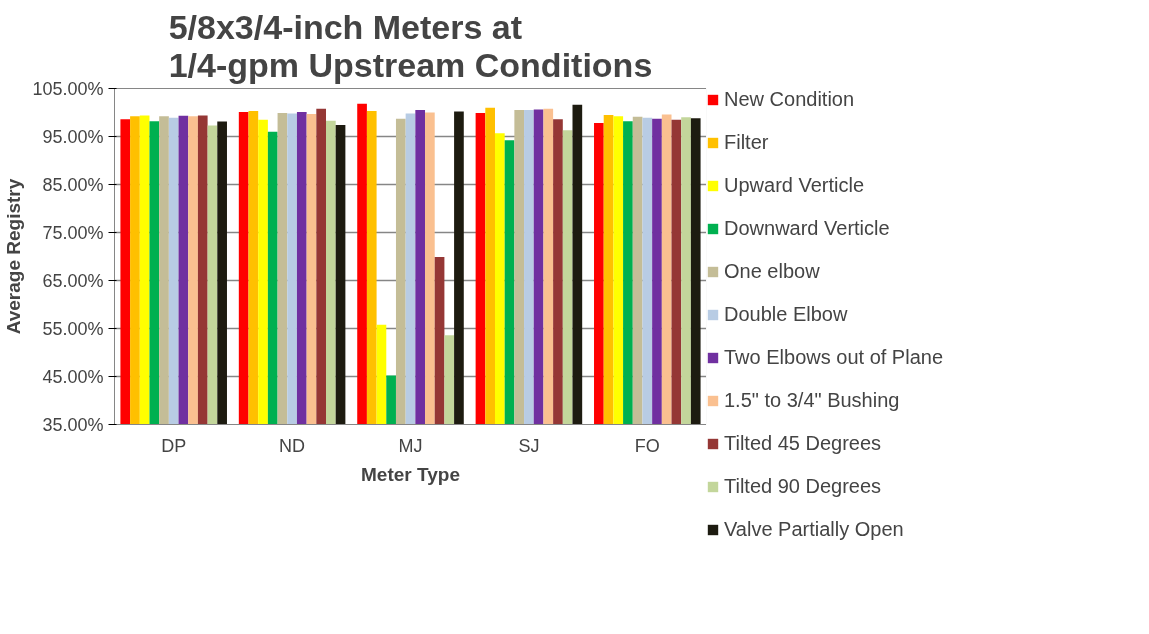 The image size is (1149, 634). I want to click on legend-label: Tilted 90 Degrees, so click(803, 486).